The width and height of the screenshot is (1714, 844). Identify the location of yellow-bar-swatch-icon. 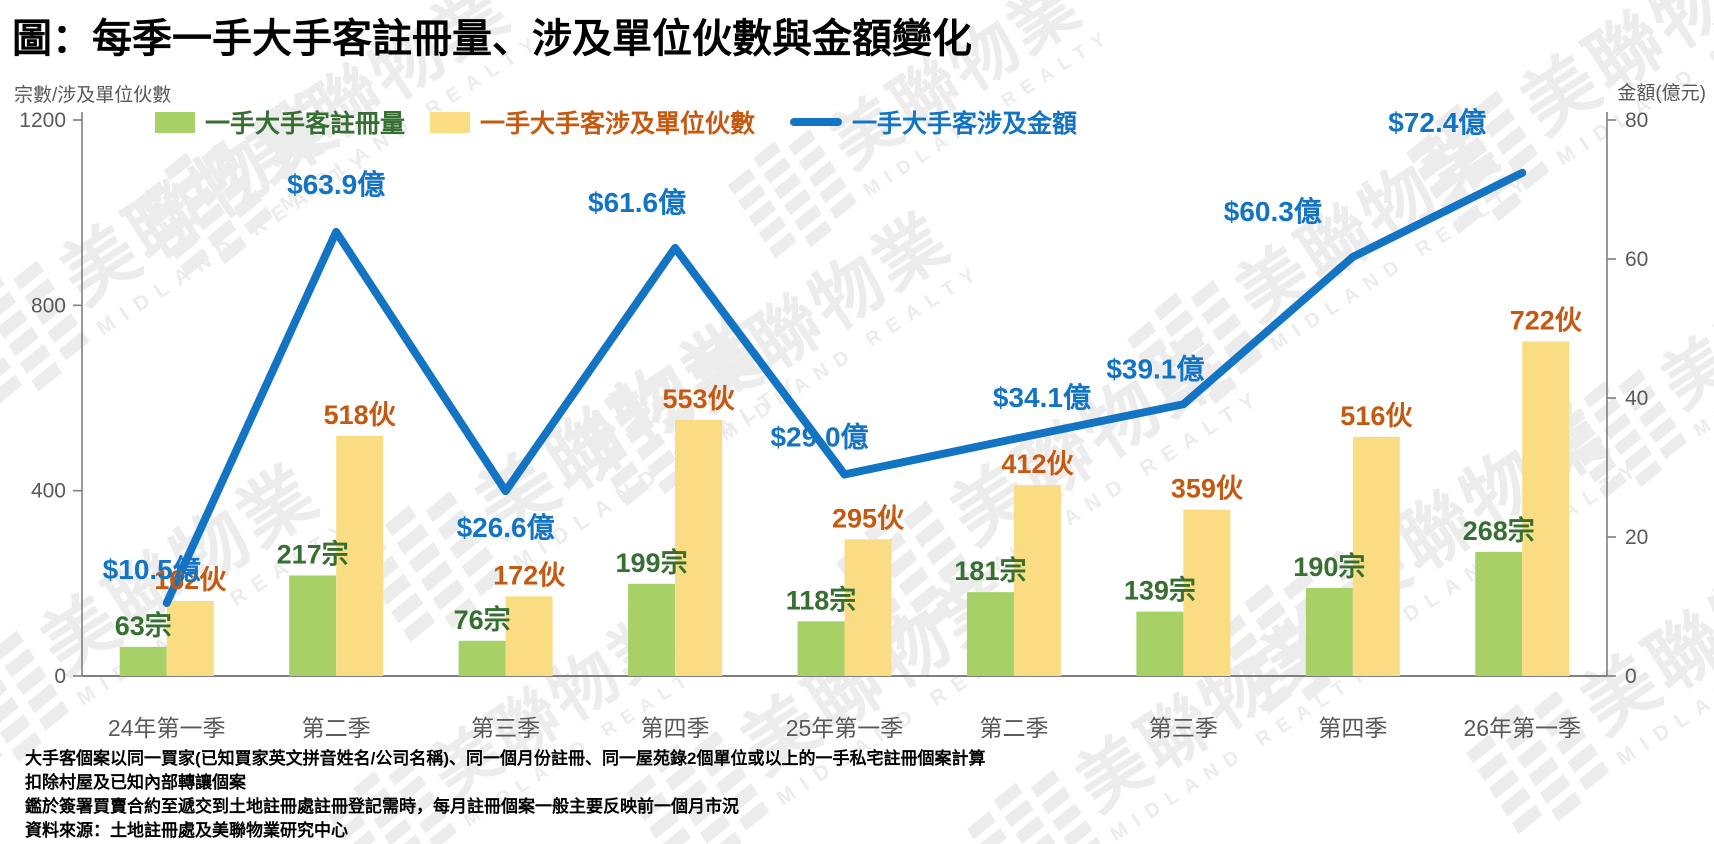
(450, 122).